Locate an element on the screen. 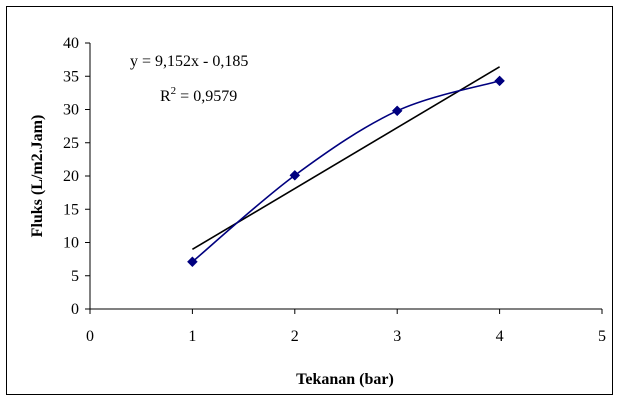 This screenshot has width=622, height=401. x-tick-label: 0 is located at coordinates (90, 336).